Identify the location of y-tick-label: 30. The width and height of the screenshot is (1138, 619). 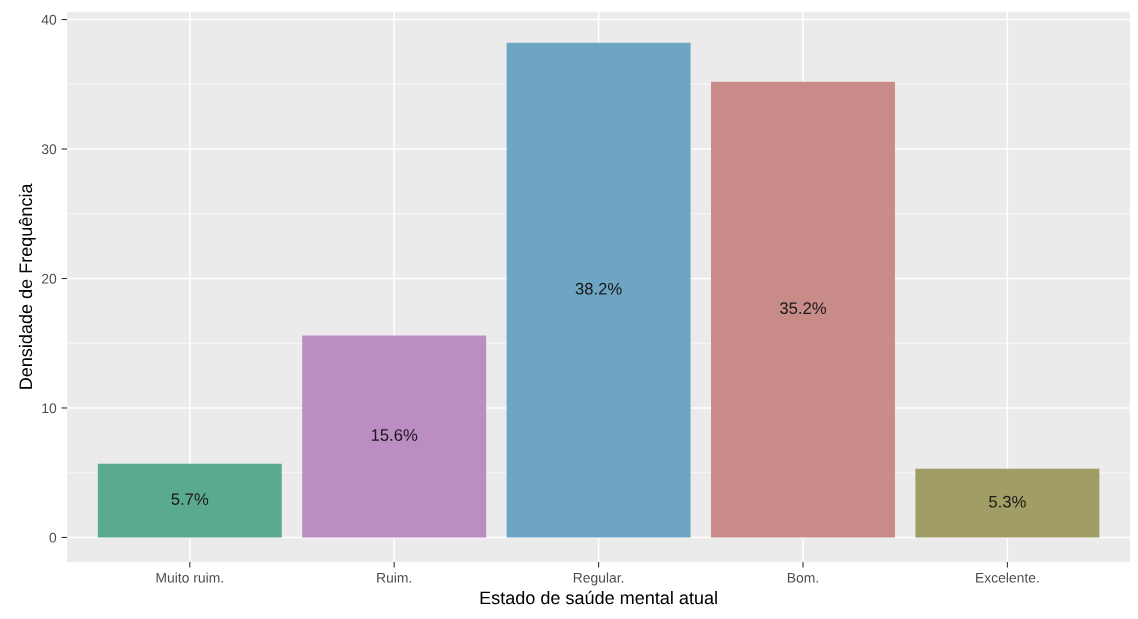
(49, 149).